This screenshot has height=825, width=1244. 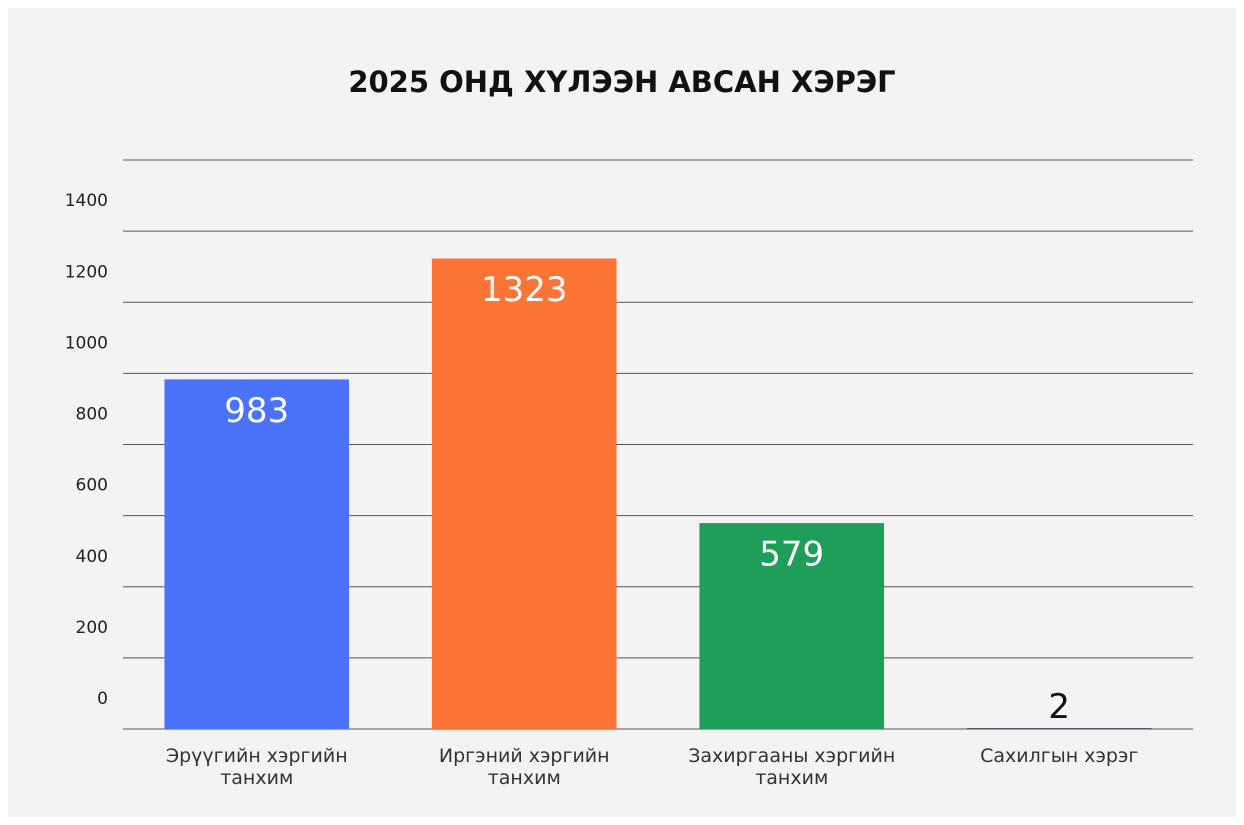 I want to click on y-tick-label: 1400, so click(x=86, y=201).